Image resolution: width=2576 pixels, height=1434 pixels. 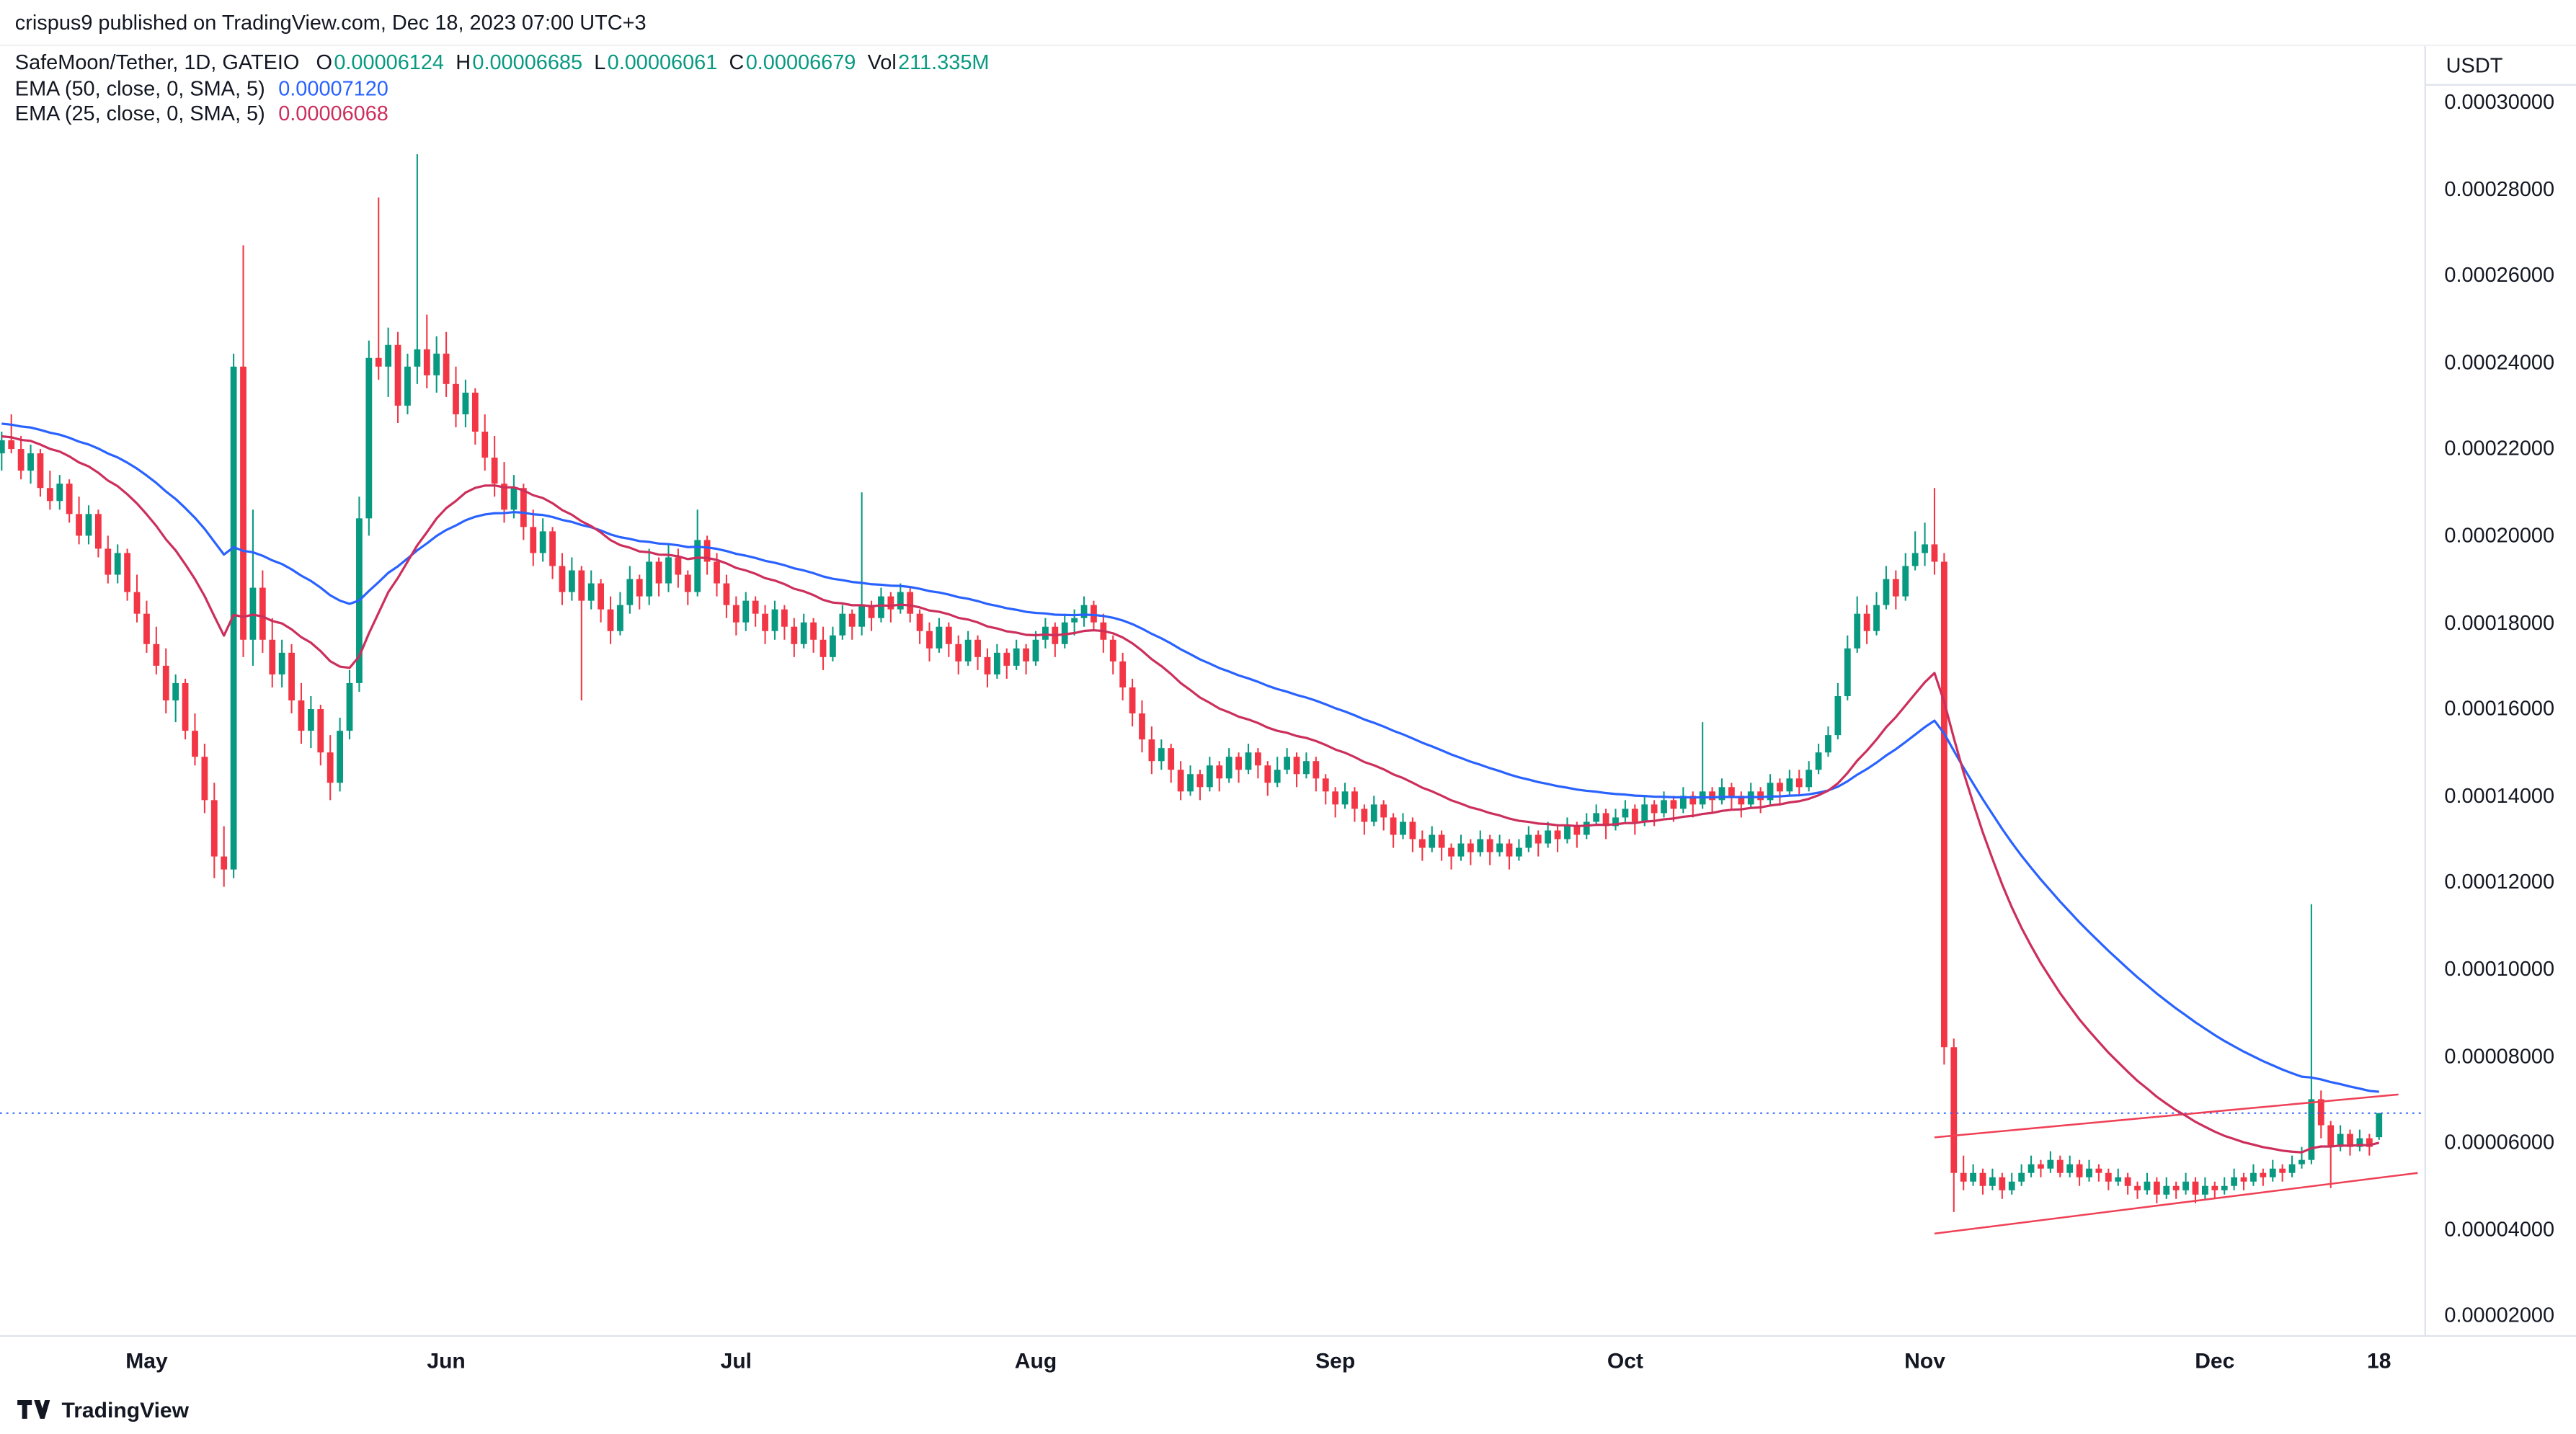 What do you see at coordinates (333, 88) in the screenshot?
I see `ema50-value: 0.00007120` at bounding box center [333, 88].